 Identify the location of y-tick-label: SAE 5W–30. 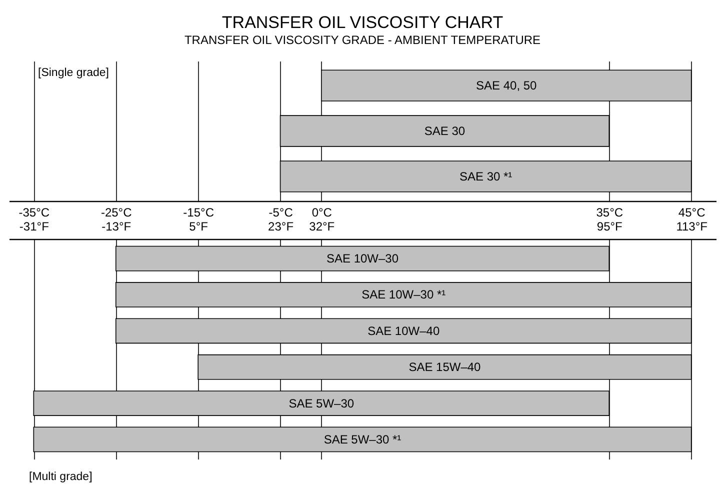
(321, 403).